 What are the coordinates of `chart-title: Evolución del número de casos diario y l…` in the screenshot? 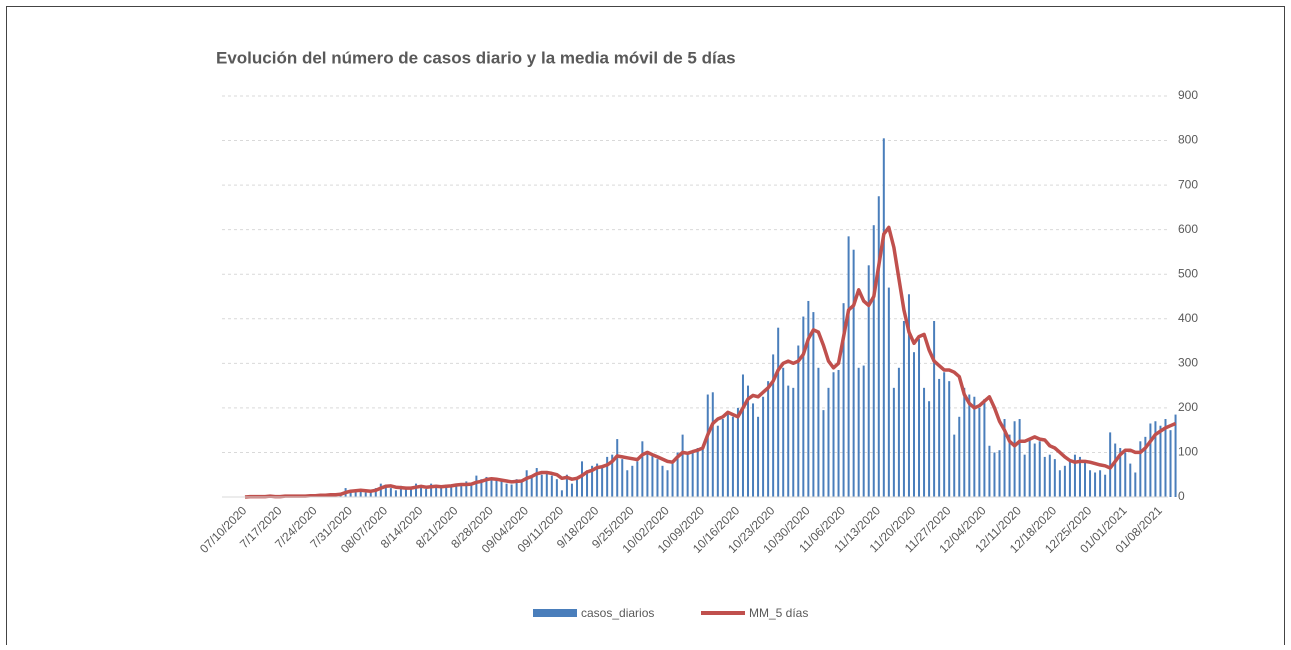 It's located at (476, 57).